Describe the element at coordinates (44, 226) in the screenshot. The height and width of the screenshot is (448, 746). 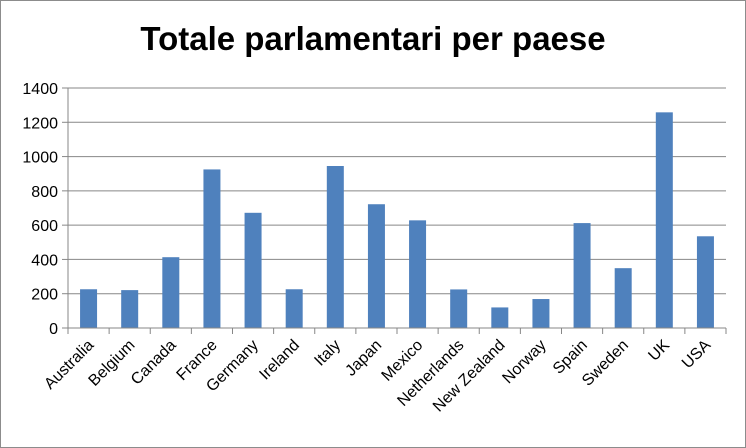
I see `y-tick-label: 600` at that location.